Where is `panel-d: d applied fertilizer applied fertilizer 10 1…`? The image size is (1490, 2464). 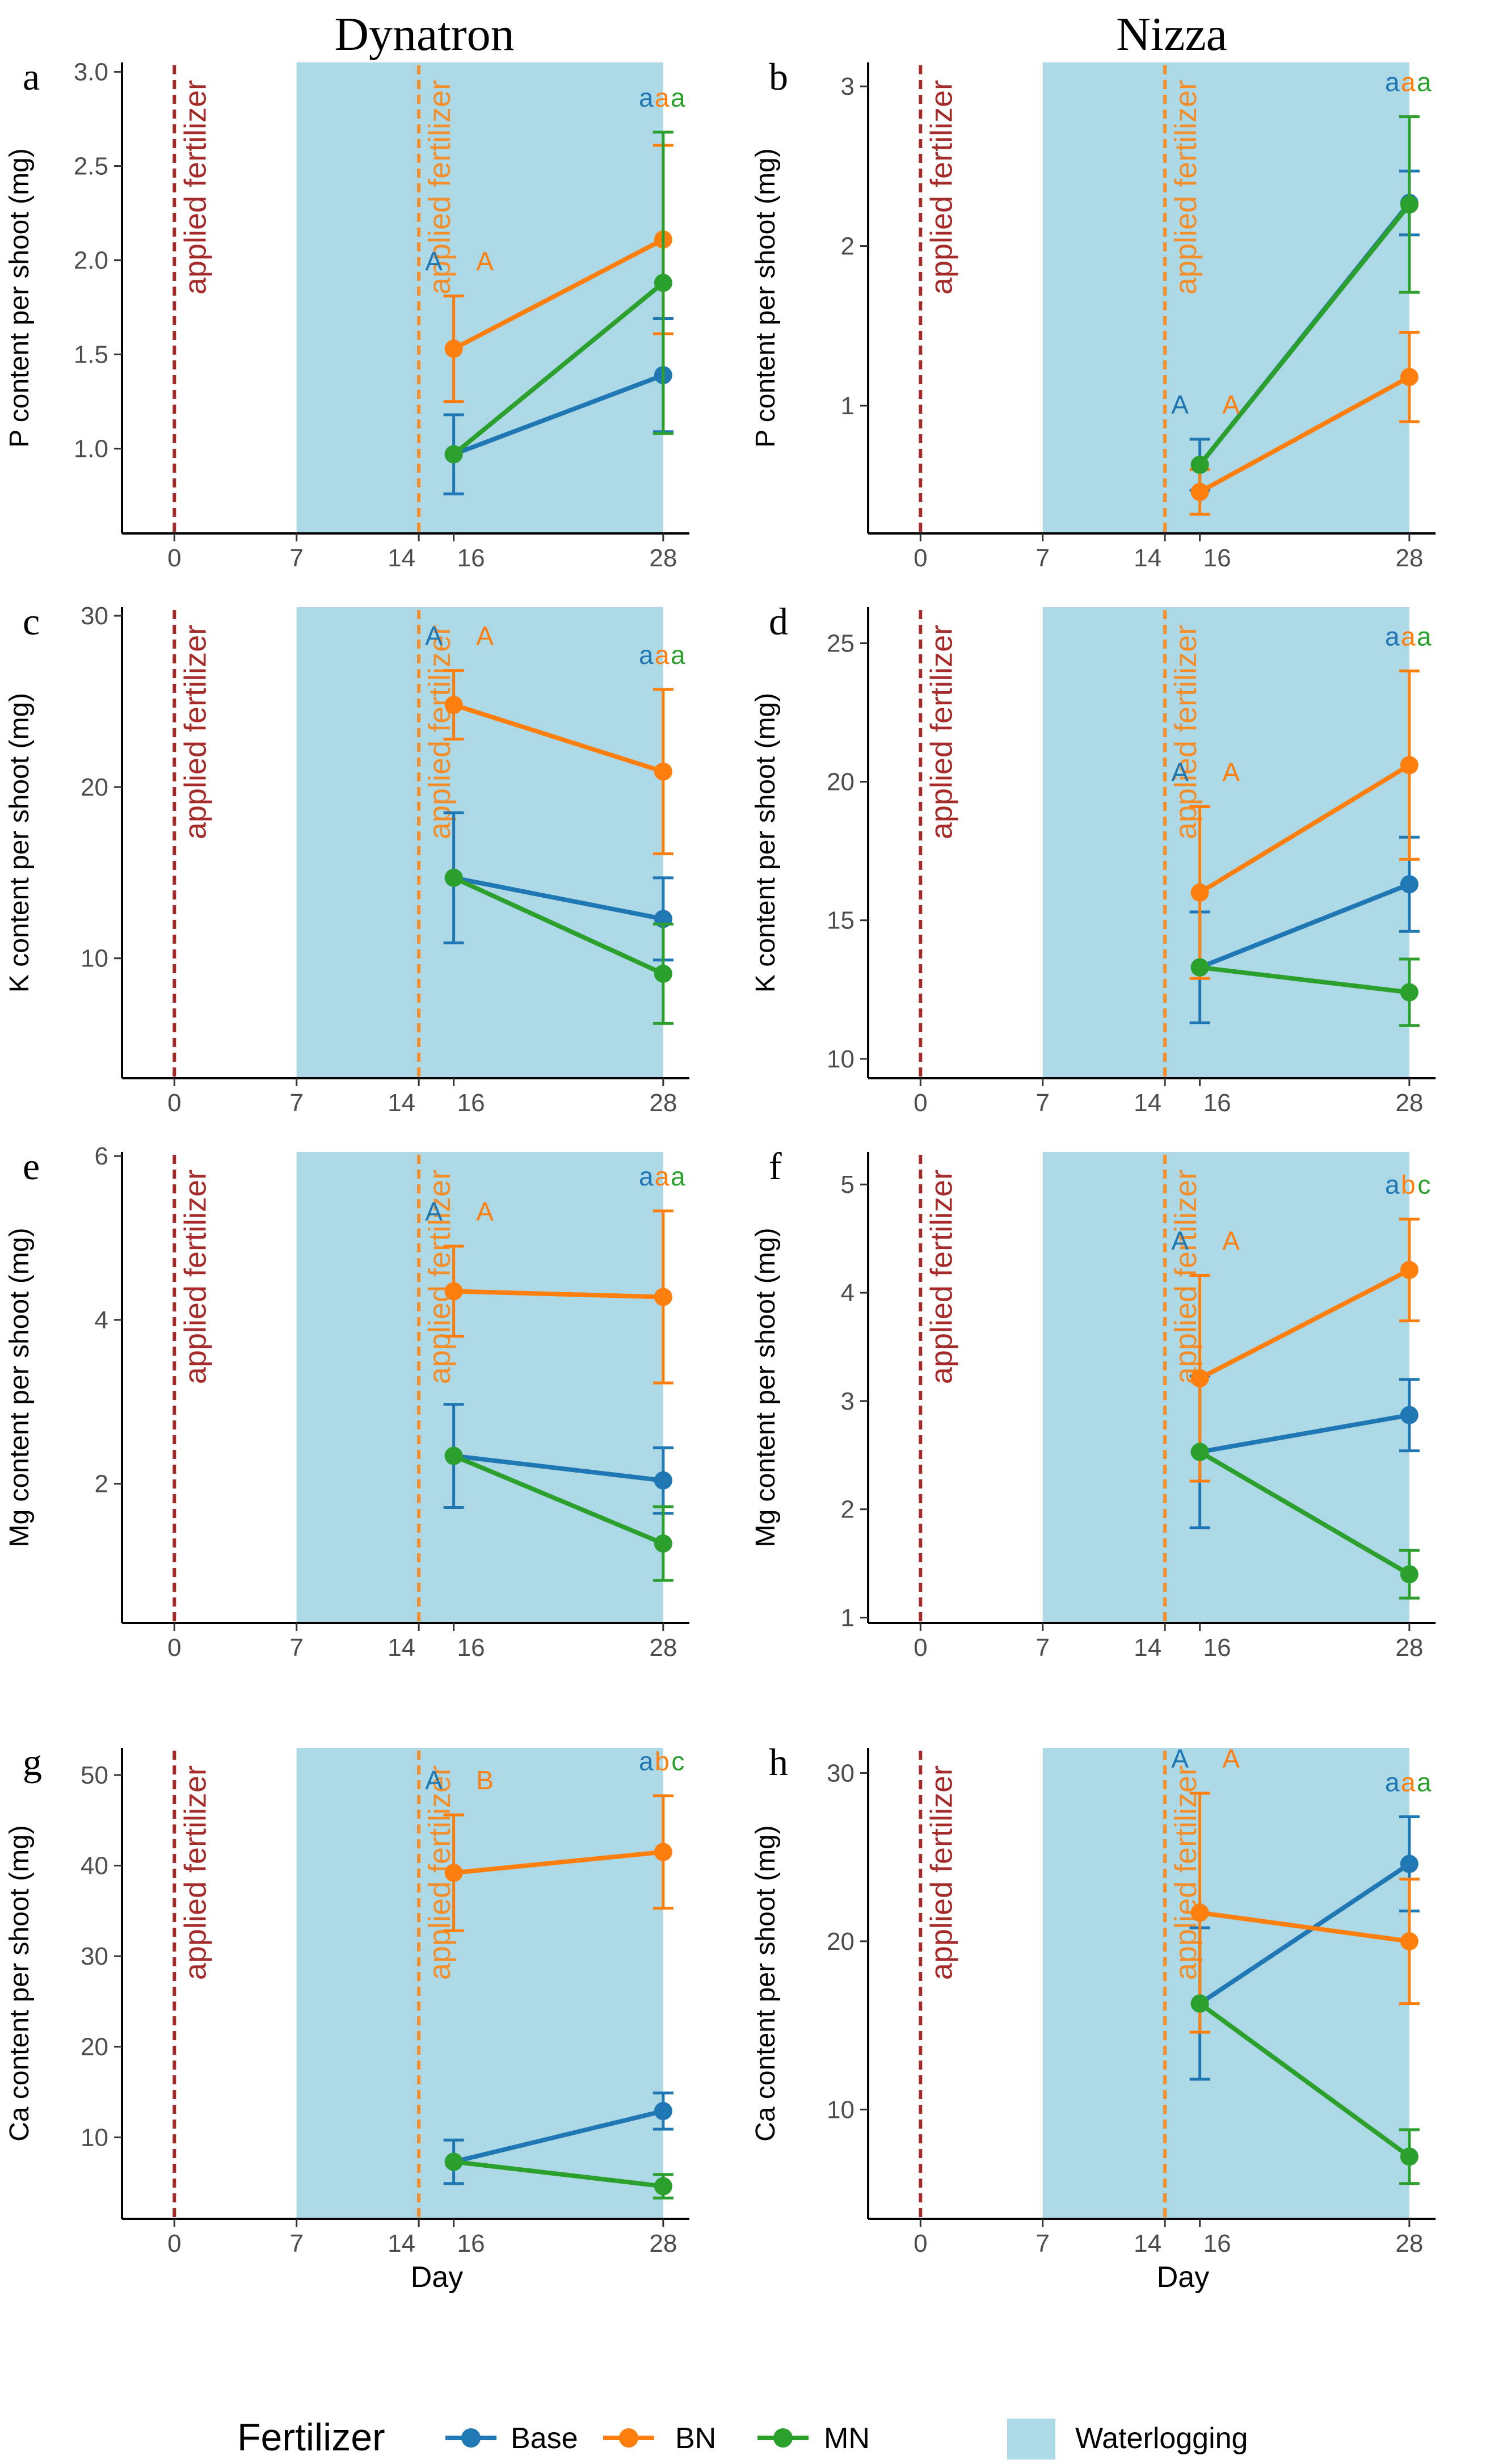 panel-d: d applied fertilizer applied fertilizer 10 1… is located at coordinates (1094, 858).